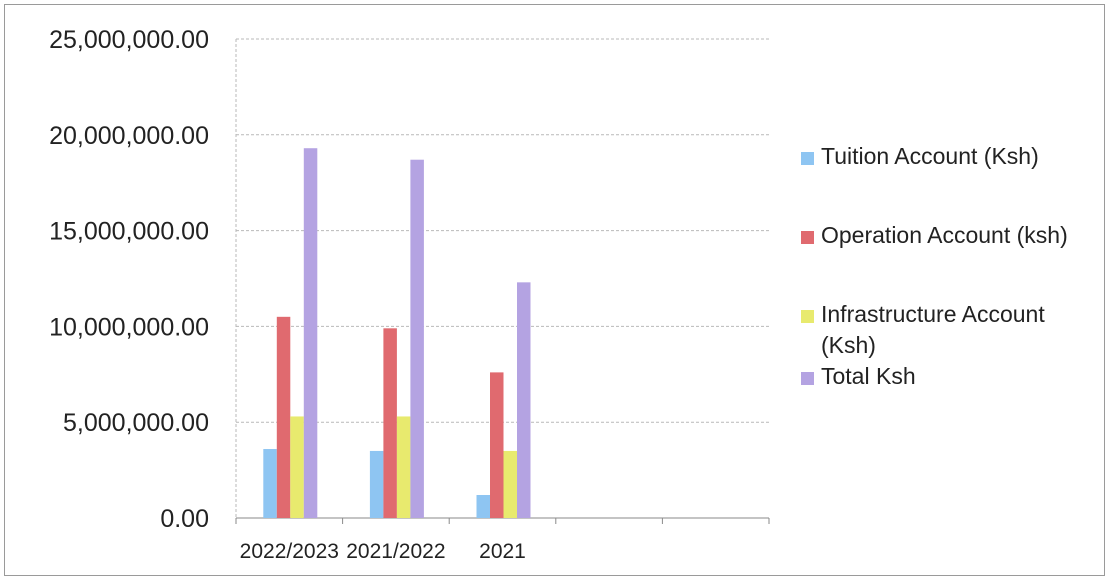 The height and width of the screenshot is (580, 1109). I want to click on legend-item-operation: Operation Account (ksh), so click(951, 235).